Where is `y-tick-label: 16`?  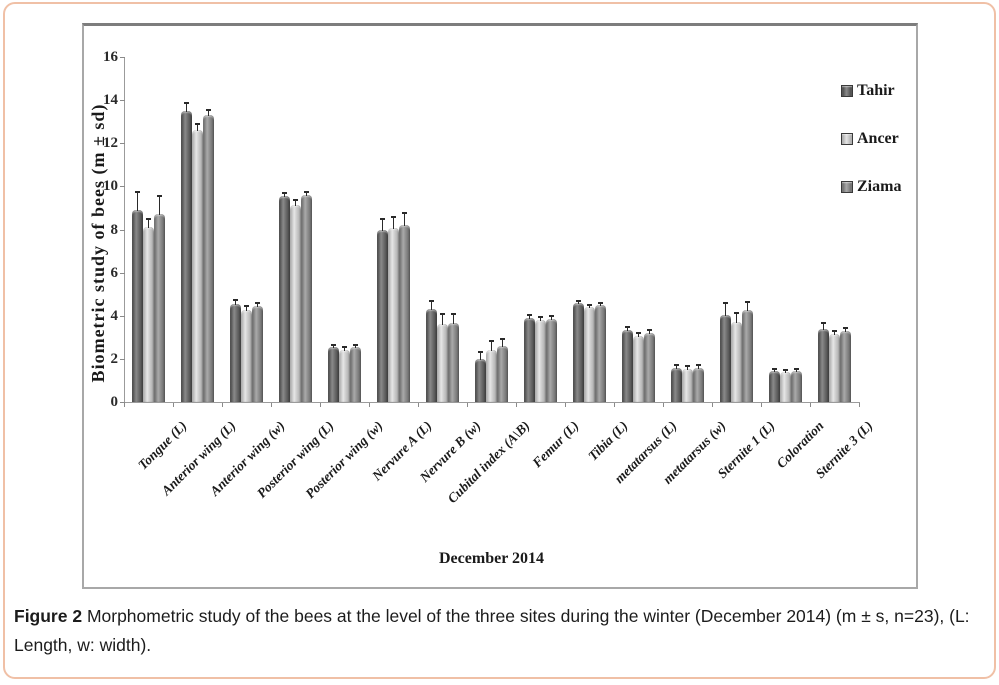 y-tick-label: 16 is located at coordinates (110, 57).